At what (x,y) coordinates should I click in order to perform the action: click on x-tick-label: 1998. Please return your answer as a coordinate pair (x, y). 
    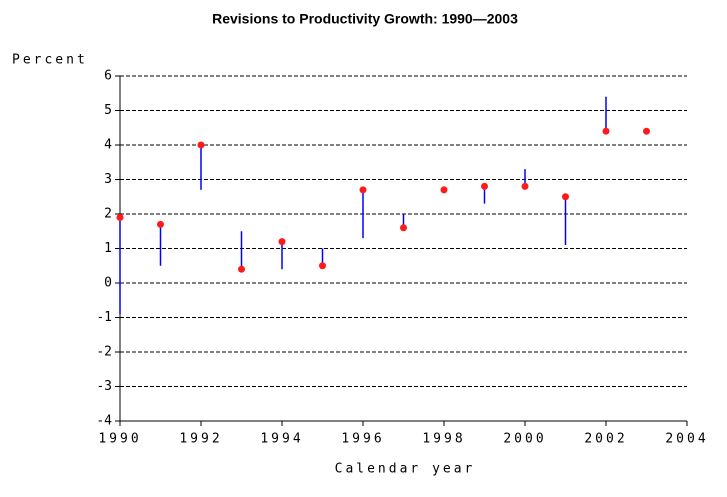
    Looking at the image, I should click on (443, 439).